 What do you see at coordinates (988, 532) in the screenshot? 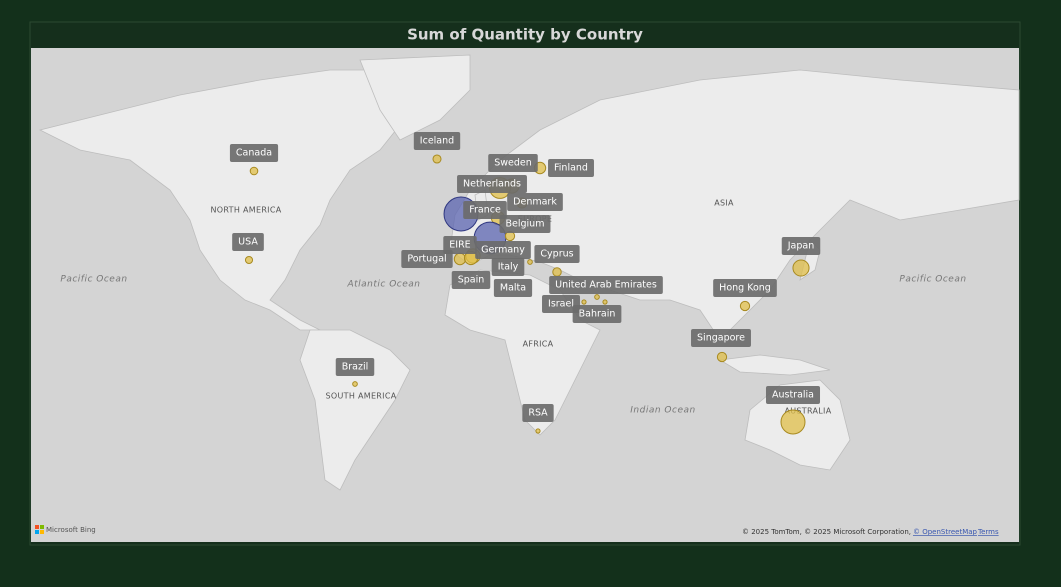
I see `terms-link: Terms` at bounding box center [988, 532].